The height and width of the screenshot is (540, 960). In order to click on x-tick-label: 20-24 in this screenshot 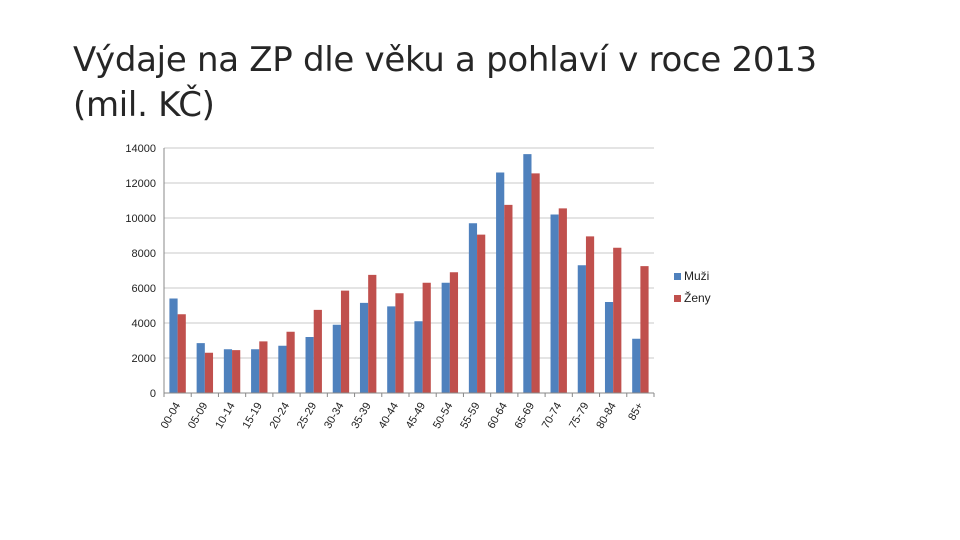, I will do `click(280, 416)`.